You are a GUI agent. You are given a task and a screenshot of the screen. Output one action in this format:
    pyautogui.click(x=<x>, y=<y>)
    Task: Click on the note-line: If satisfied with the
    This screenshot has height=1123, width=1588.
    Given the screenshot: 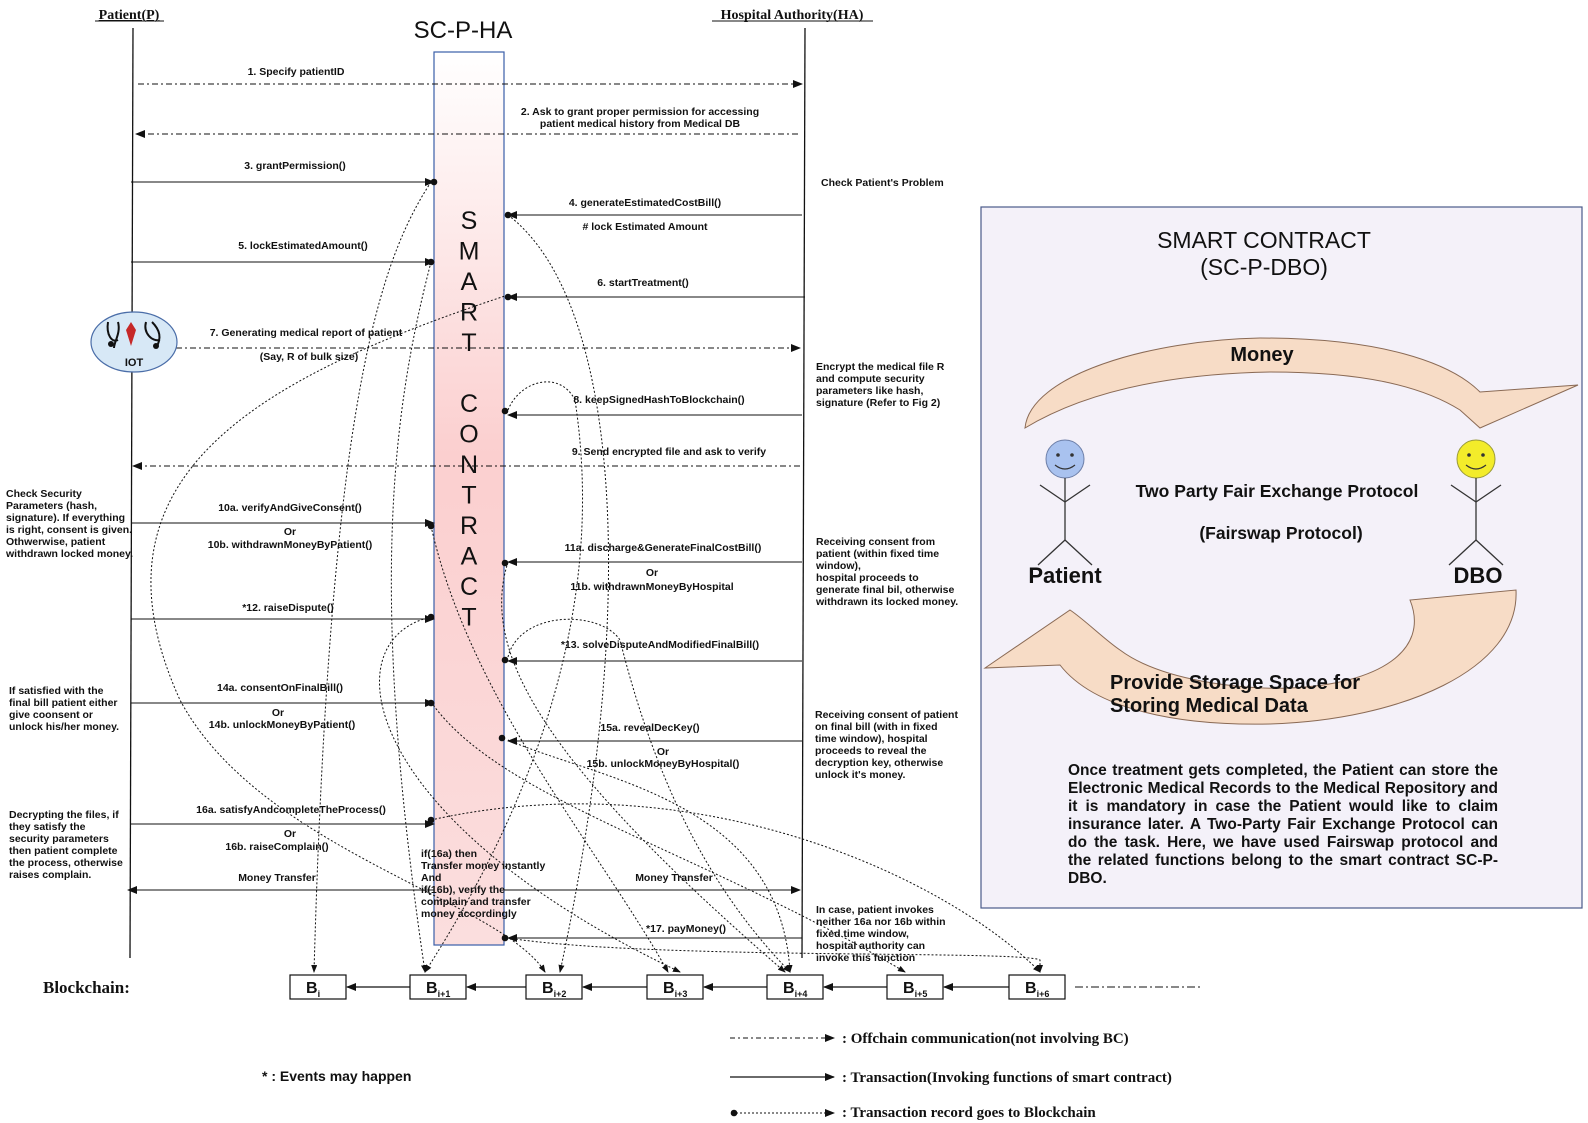 What is the action you would take?
    pyautogui.click(x=56, y=691)
    